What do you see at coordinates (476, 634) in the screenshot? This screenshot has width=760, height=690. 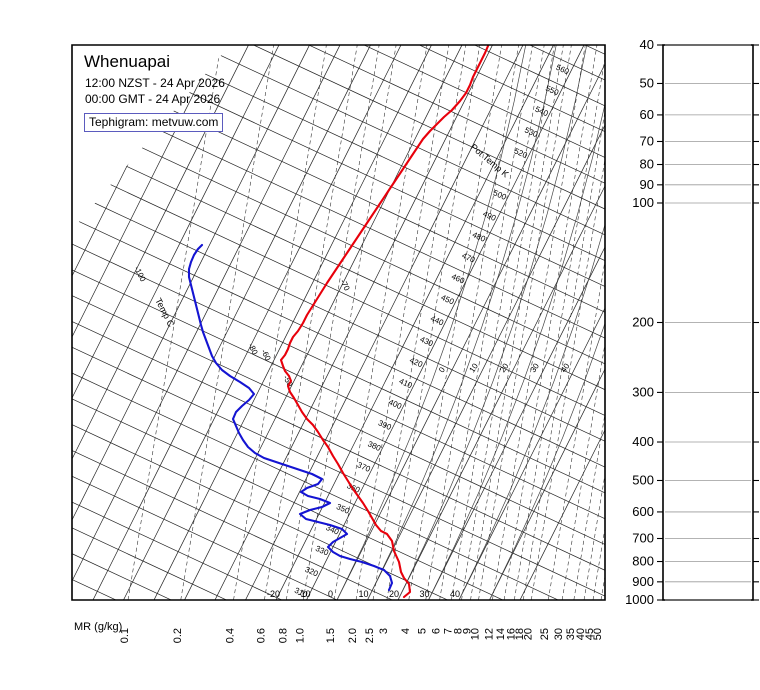 I see `mixing-ratio-label-10: 10` at bounding box center [476, 634].